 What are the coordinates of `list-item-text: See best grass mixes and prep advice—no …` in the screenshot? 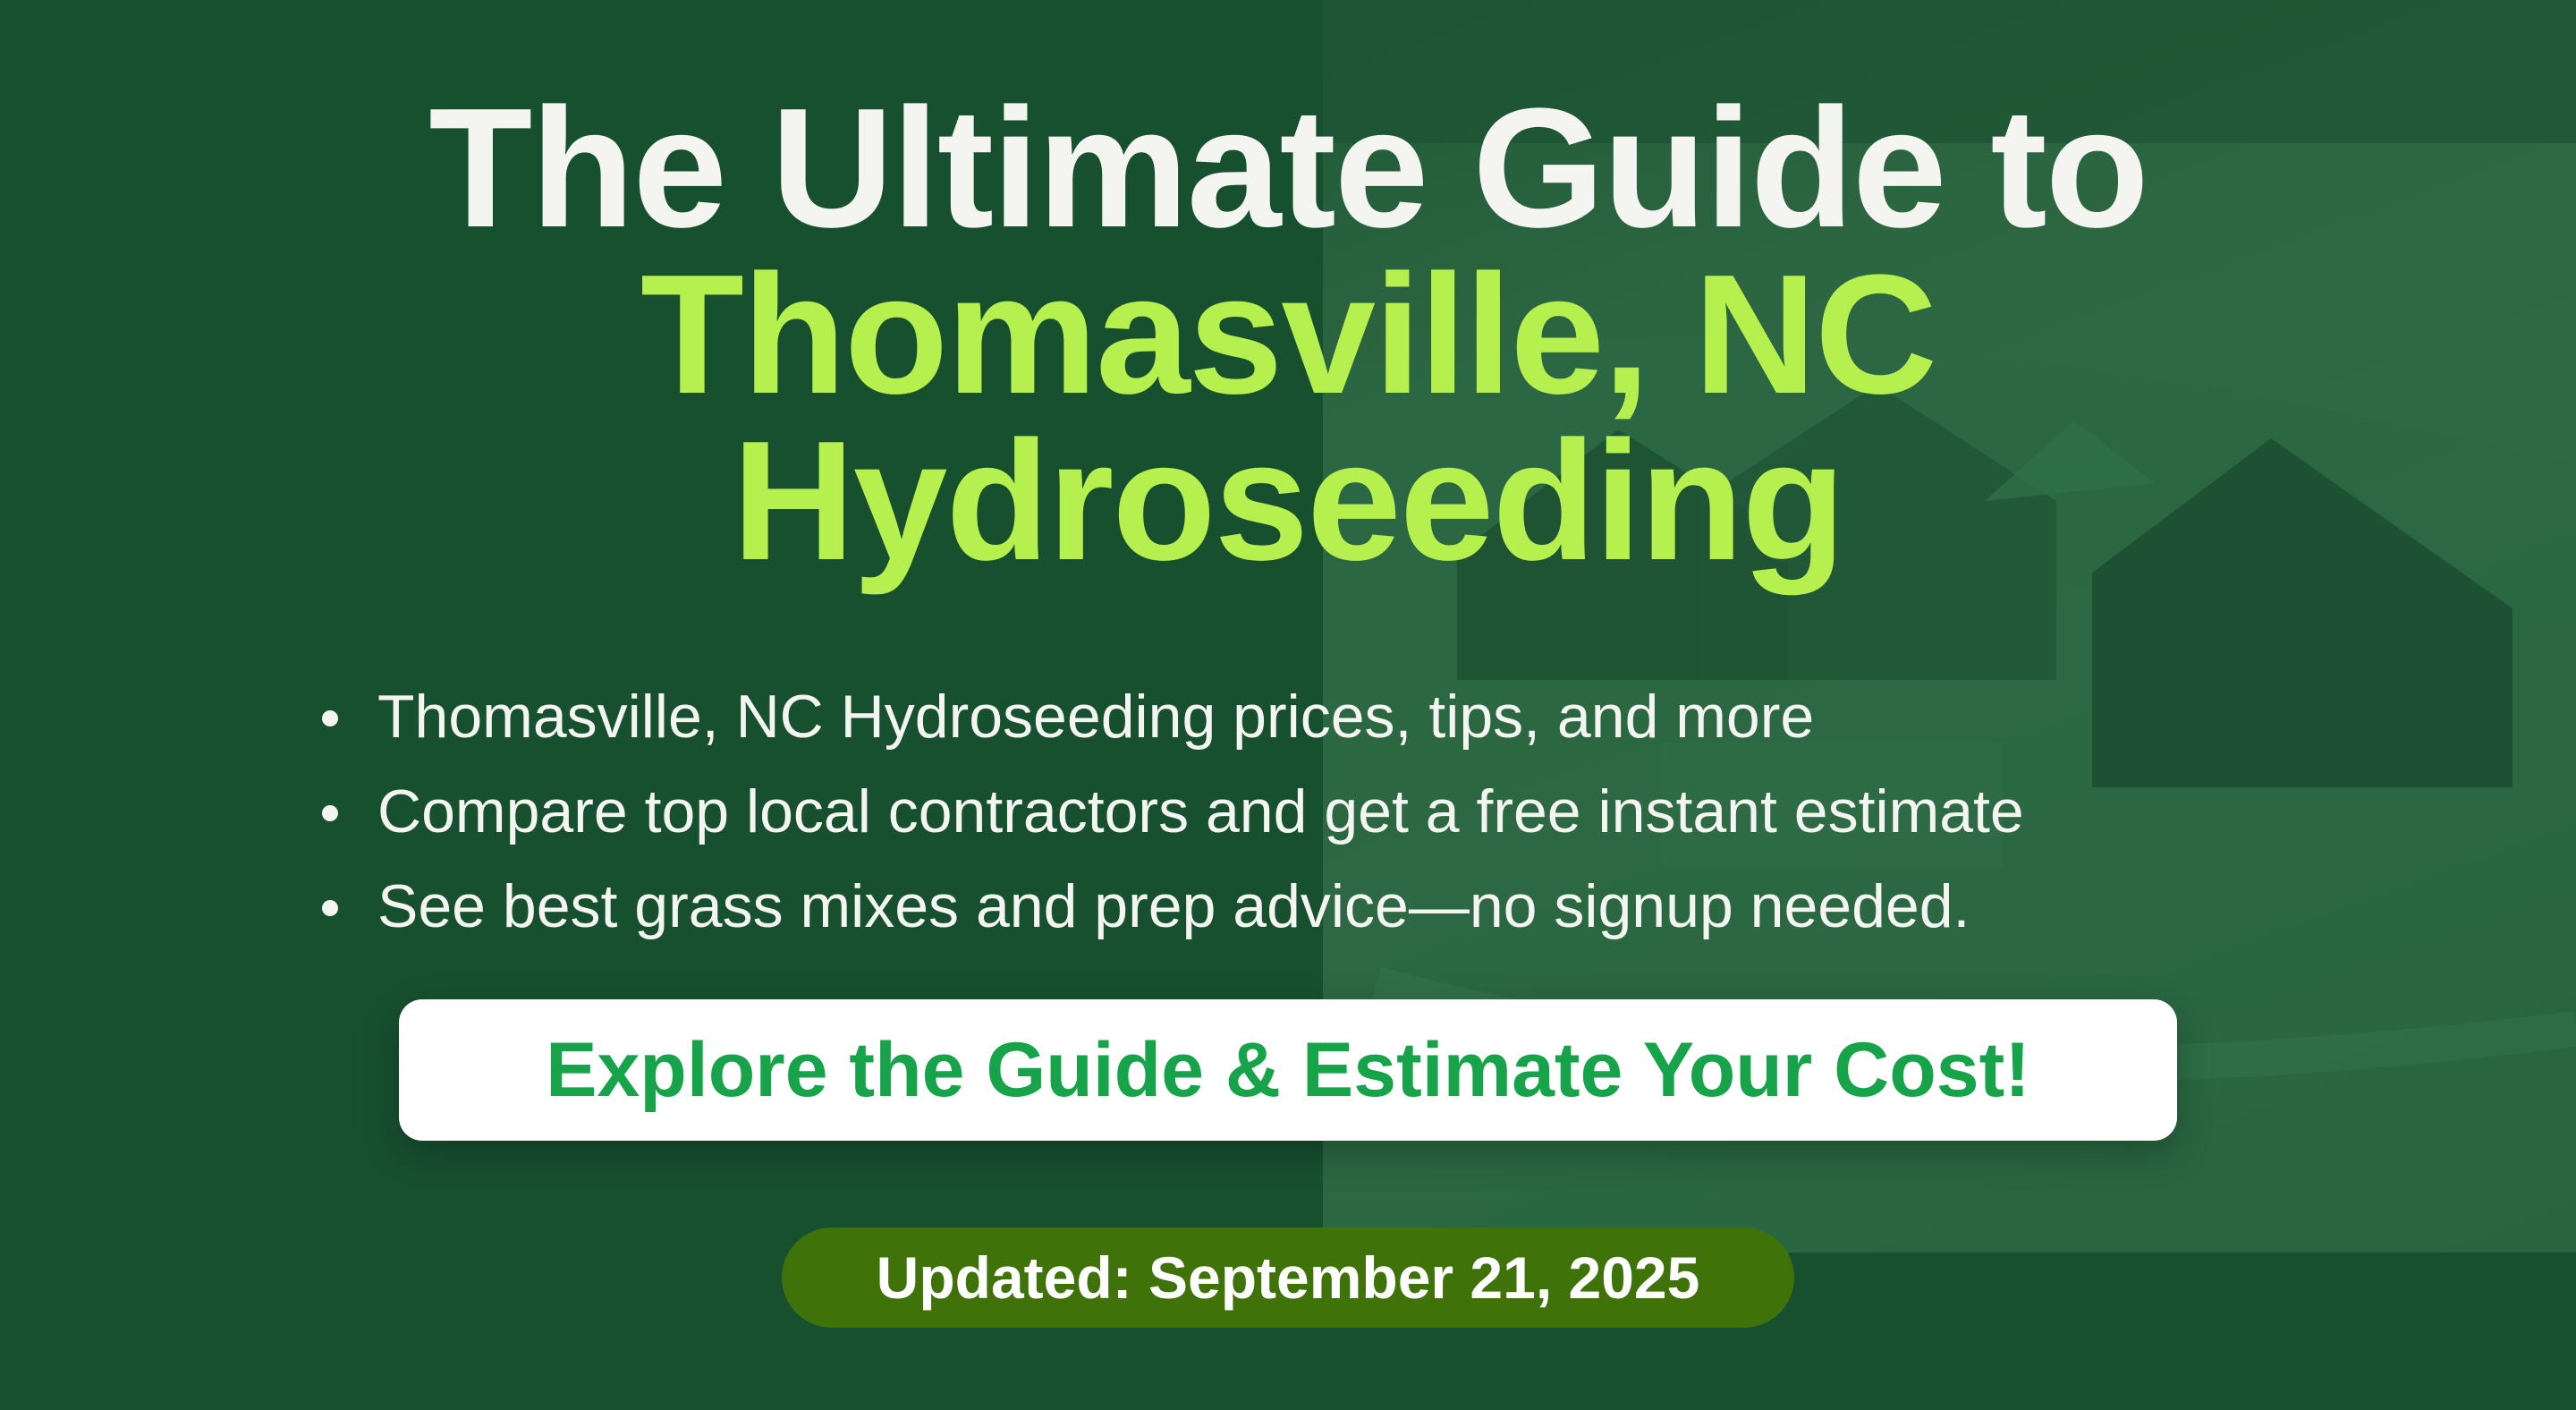 It's located at (1173, 906).